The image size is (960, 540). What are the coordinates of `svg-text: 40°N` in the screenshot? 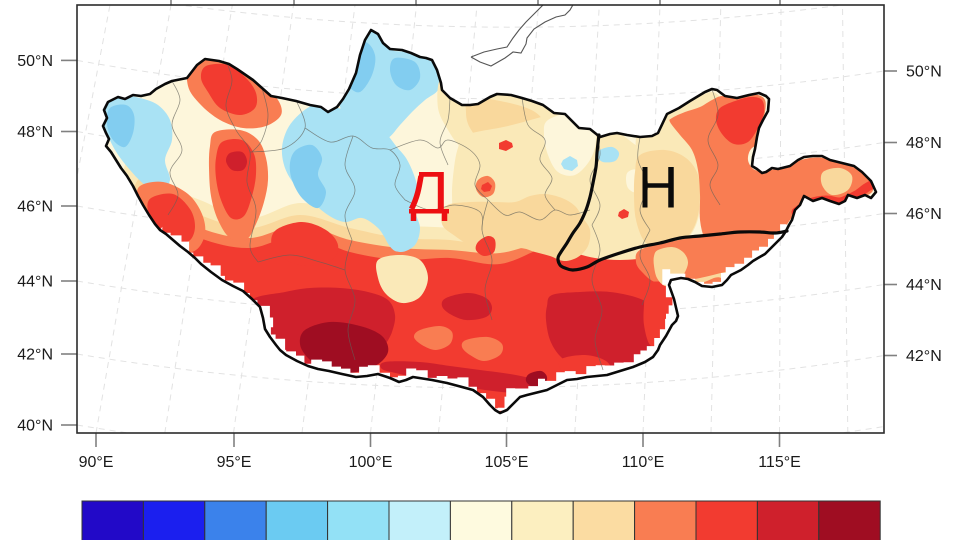 It's located at (35, 426).